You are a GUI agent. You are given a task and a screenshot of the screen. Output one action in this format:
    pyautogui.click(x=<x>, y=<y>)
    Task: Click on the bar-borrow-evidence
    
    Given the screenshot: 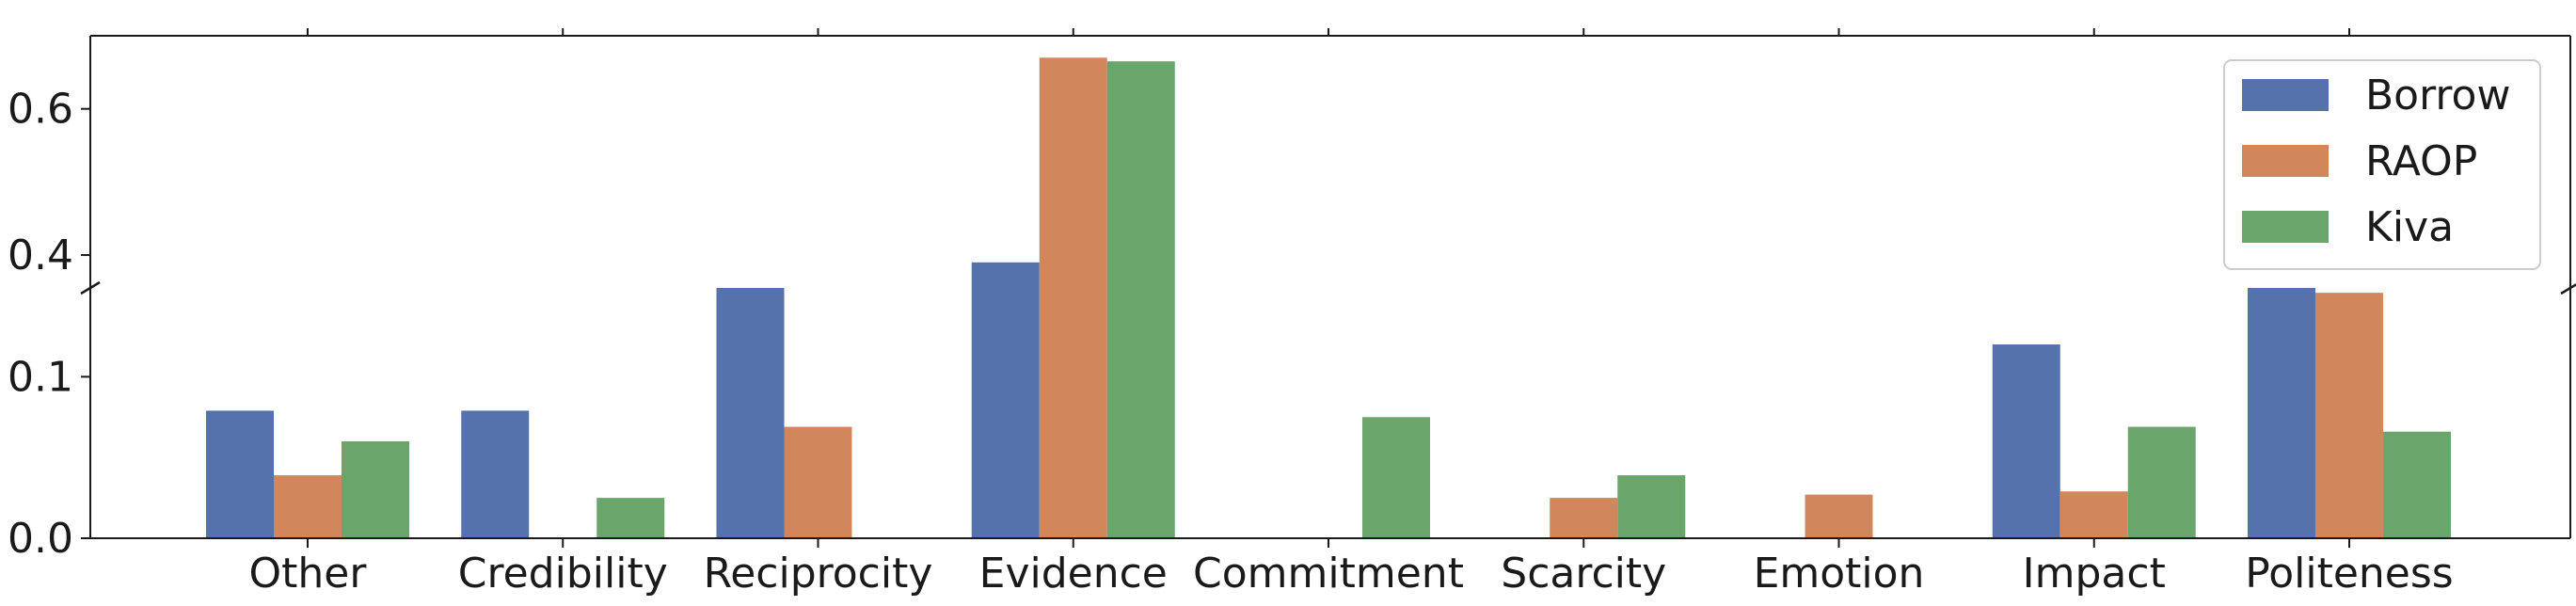 What is the action you would take?
    pyautogui.click(x=1005, y=400)
    